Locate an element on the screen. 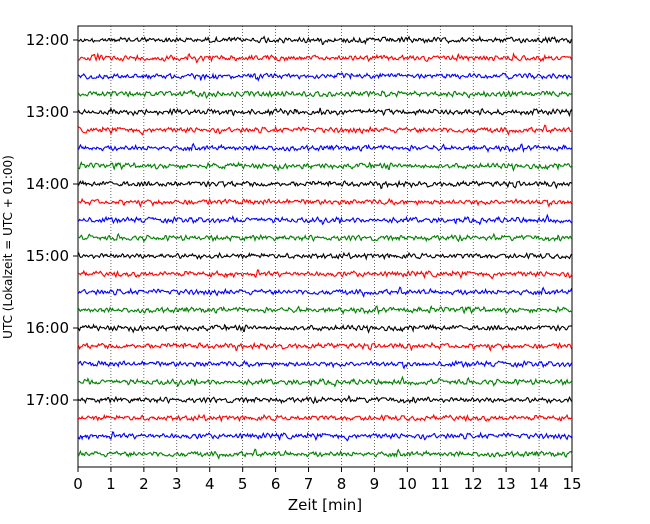  x-tick-label-15: 15 is located at coordinates (571, 484).